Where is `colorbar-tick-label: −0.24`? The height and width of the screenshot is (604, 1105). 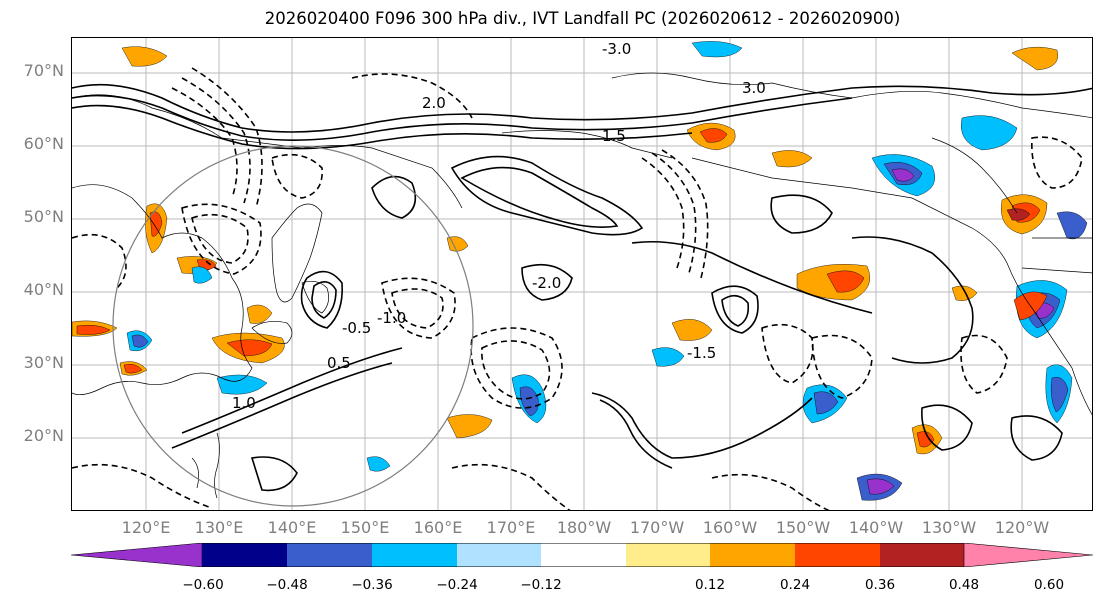 colorbar-tick-label: −0.24 is located at coordinates (457, 585).